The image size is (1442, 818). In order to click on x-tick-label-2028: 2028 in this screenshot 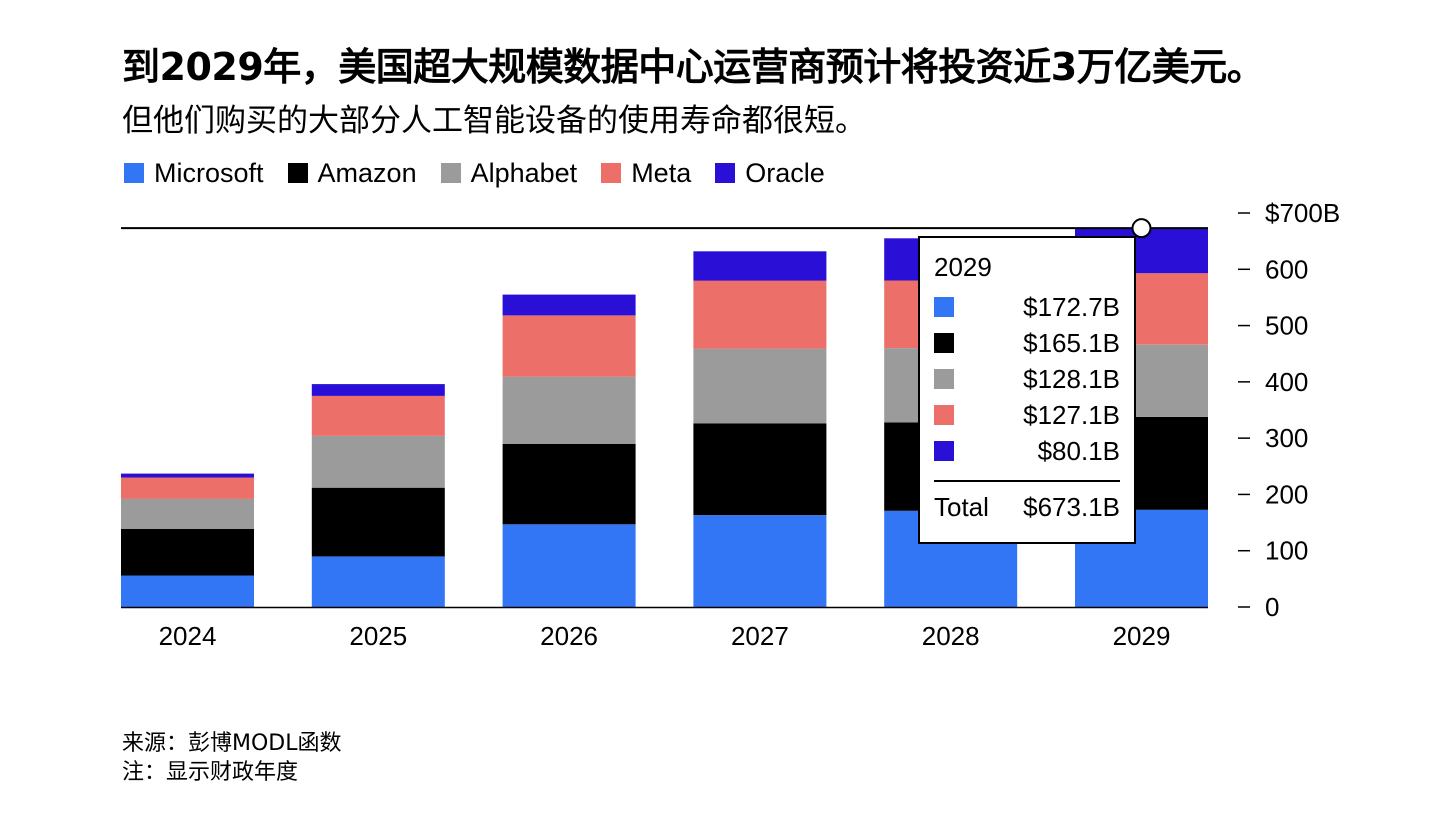, I will do `click(951, 636)`.